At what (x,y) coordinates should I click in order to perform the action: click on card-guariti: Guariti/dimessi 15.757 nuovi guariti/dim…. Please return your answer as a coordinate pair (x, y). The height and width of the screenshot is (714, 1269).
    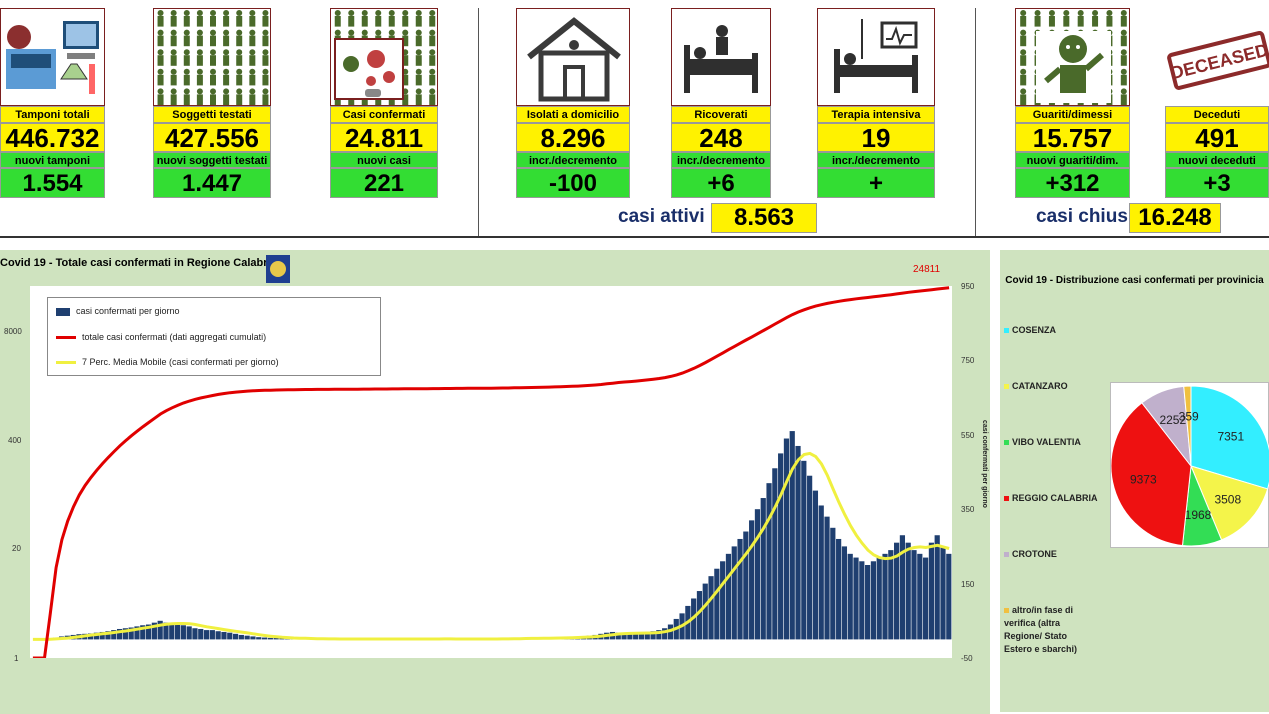
    Looking at the image, I should click on (1072, 103).